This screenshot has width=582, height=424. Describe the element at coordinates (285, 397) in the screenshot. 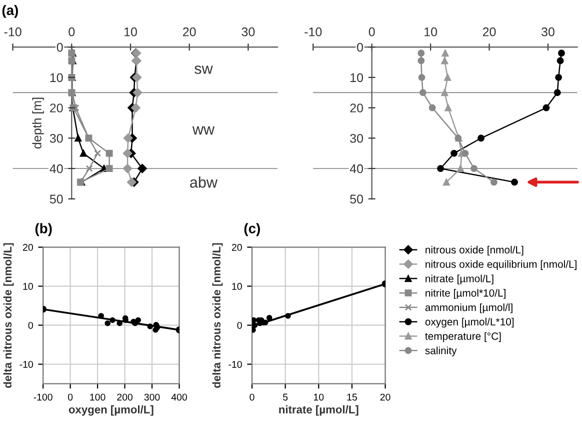

I see `x-tick-label: 5` at that location.